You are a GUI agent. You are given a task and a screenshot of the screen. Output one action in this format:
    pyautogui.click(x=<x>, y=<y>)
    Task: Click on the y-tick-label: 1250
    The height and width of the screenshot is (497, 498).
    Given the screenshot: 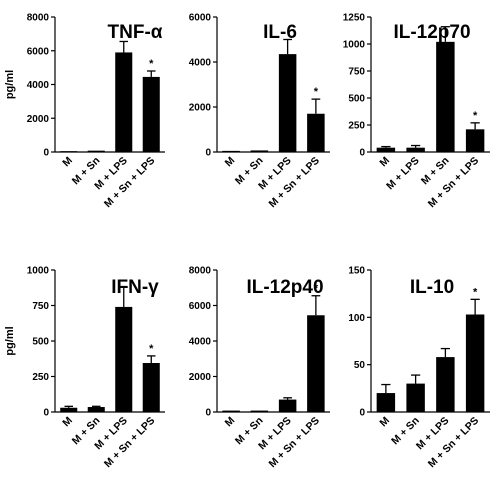 What is the action you would take?
    pyautogui.click(x=354, y=18)
    